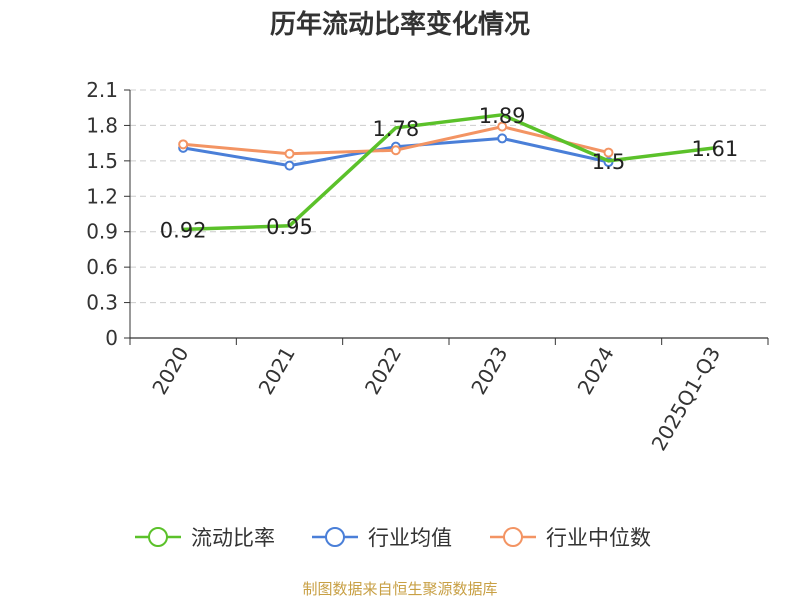 Image resolution: width=800 pixels, height=600 pixels. Describe the element at coordinates (685, 399) in the screenshot. I see `x-tick-label: 2025Q1-Q3` at that location.